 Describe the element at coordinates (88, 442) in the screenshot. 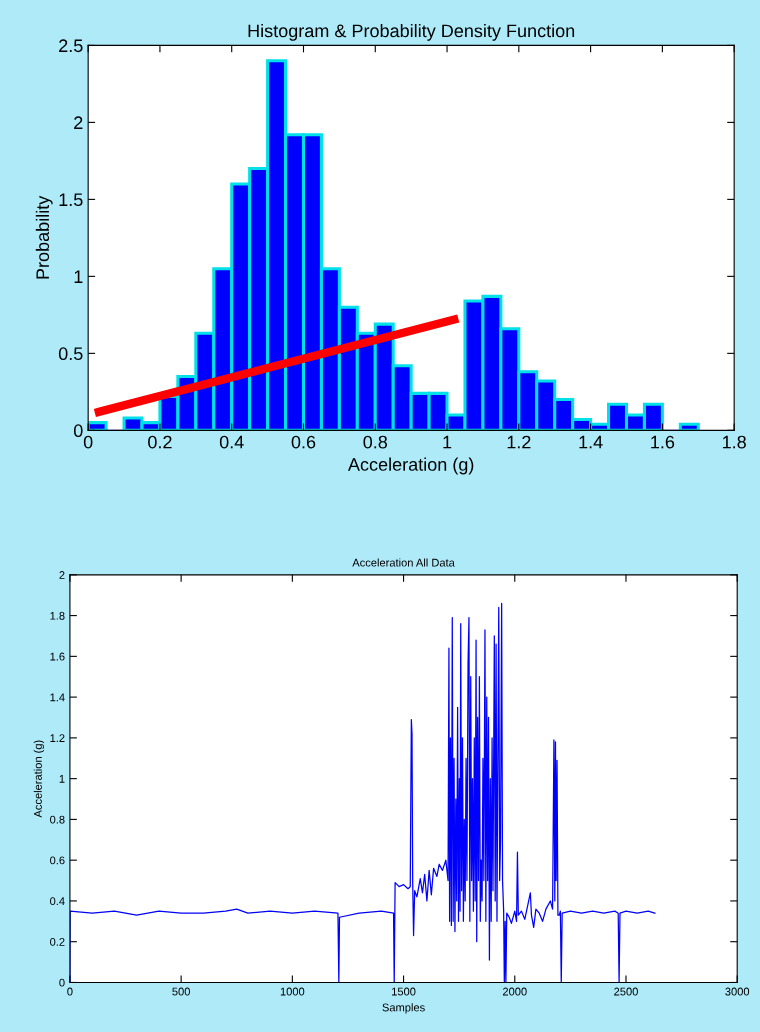

I see `x-tick-label: 0` at that location.